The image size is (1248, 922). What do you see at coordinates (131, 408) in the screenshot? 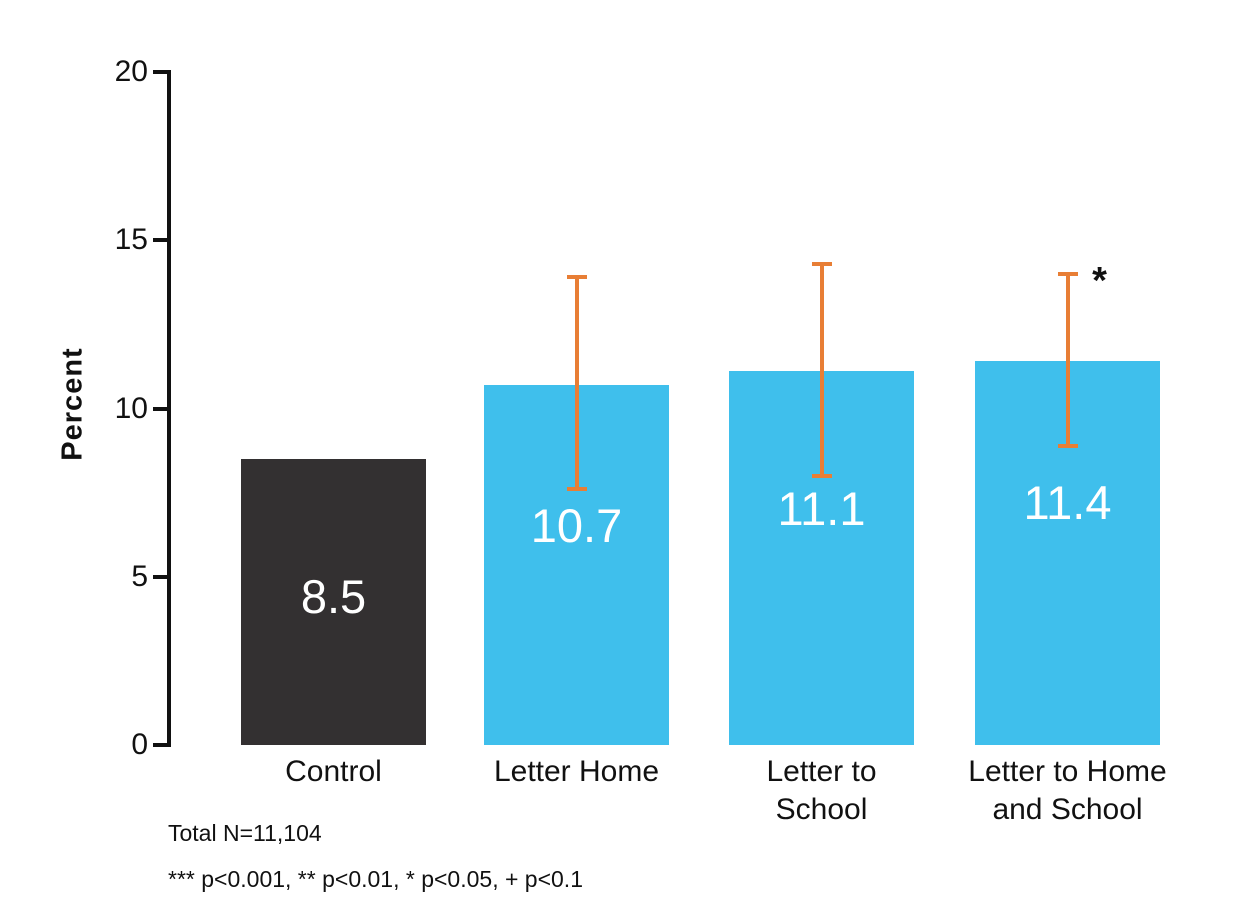
I see `y-tick-label: 10` at bounding box center [131, 408].